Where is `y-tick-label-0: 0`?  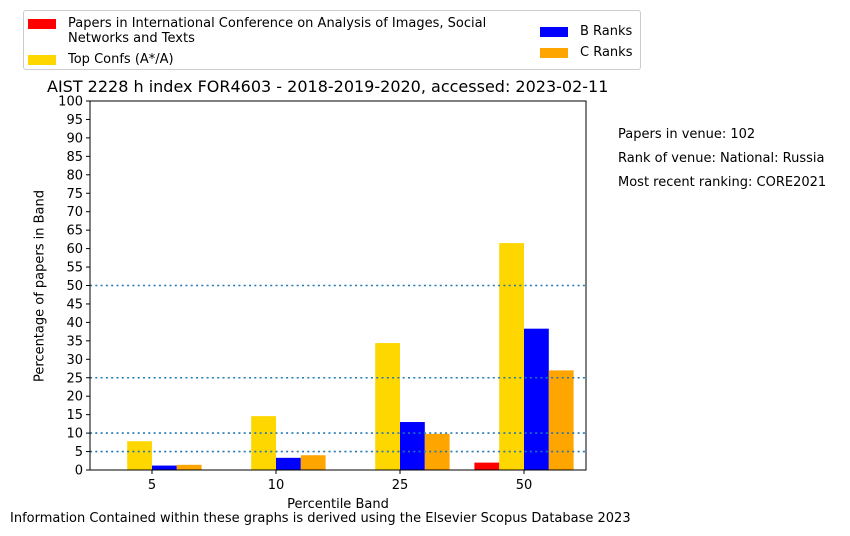 y-tick-label-0: 0 is located at coordinates (79, 471).